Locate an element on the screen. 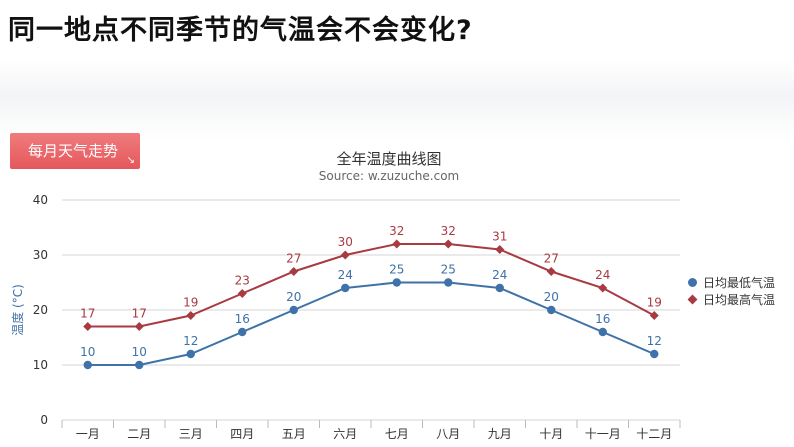  badge-label: 每月天气走势 is located at coordinates (73, 151).